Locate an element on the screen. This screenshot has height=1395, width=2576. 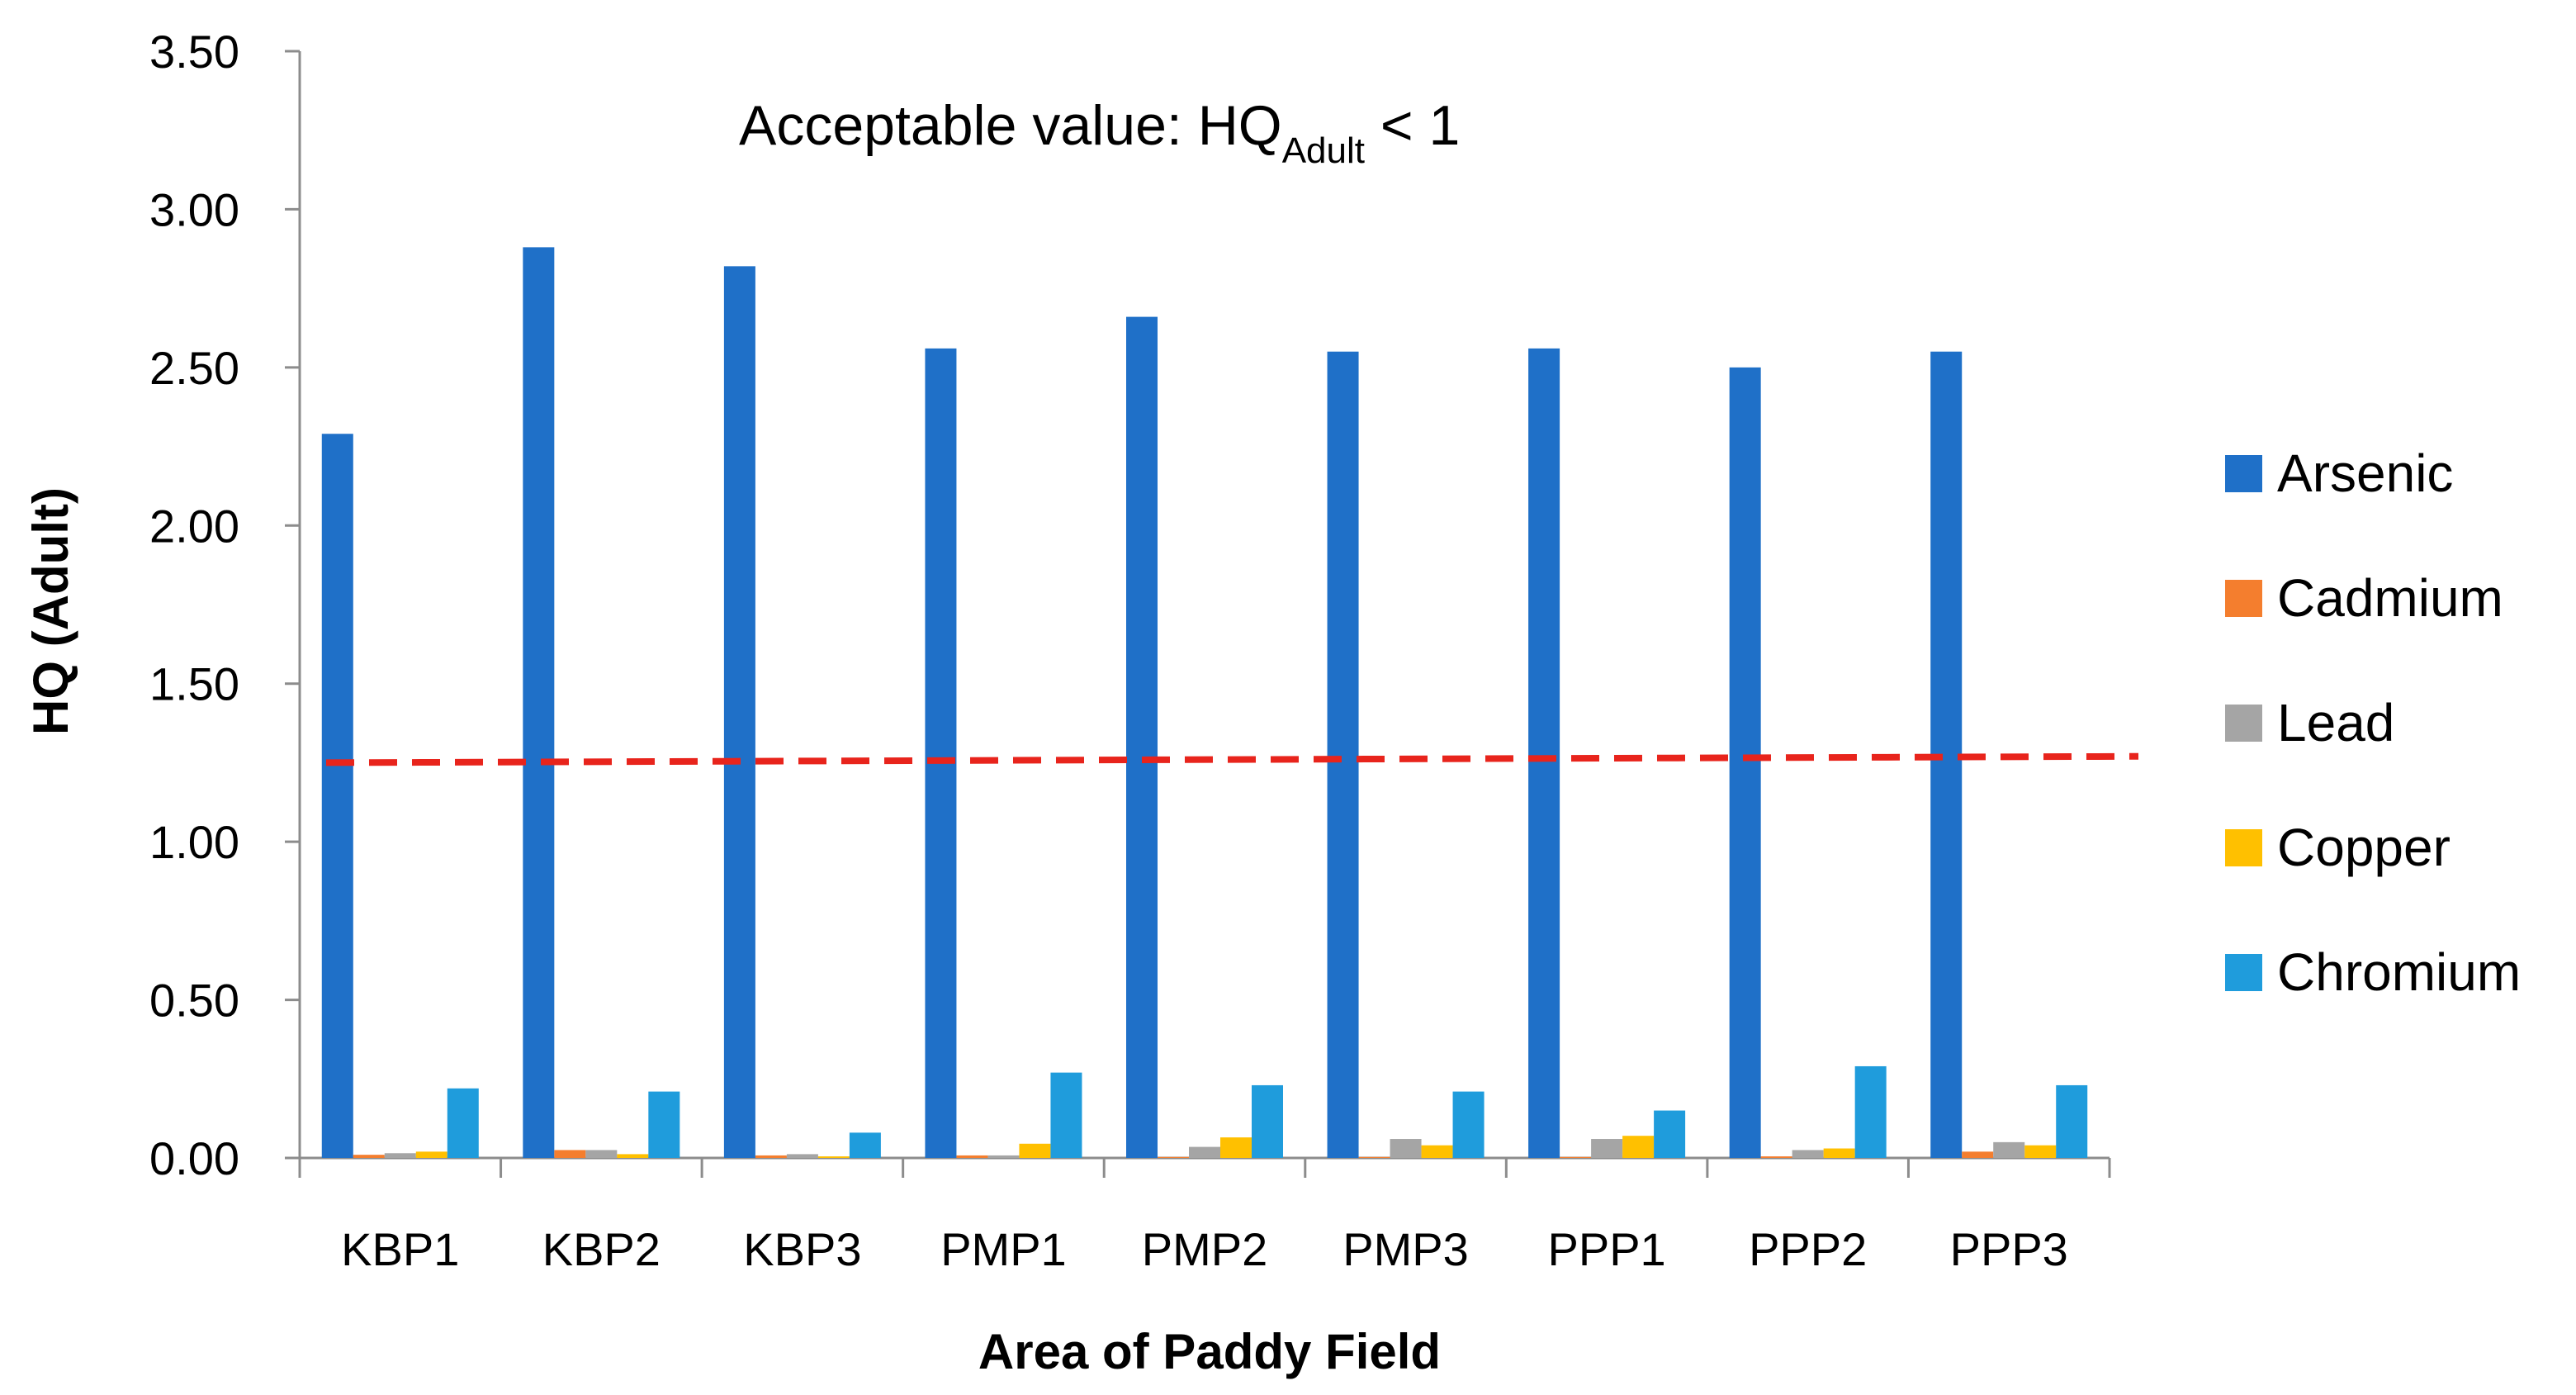
annotation-suffix: < 1 is located at coordinates (1412, 125).